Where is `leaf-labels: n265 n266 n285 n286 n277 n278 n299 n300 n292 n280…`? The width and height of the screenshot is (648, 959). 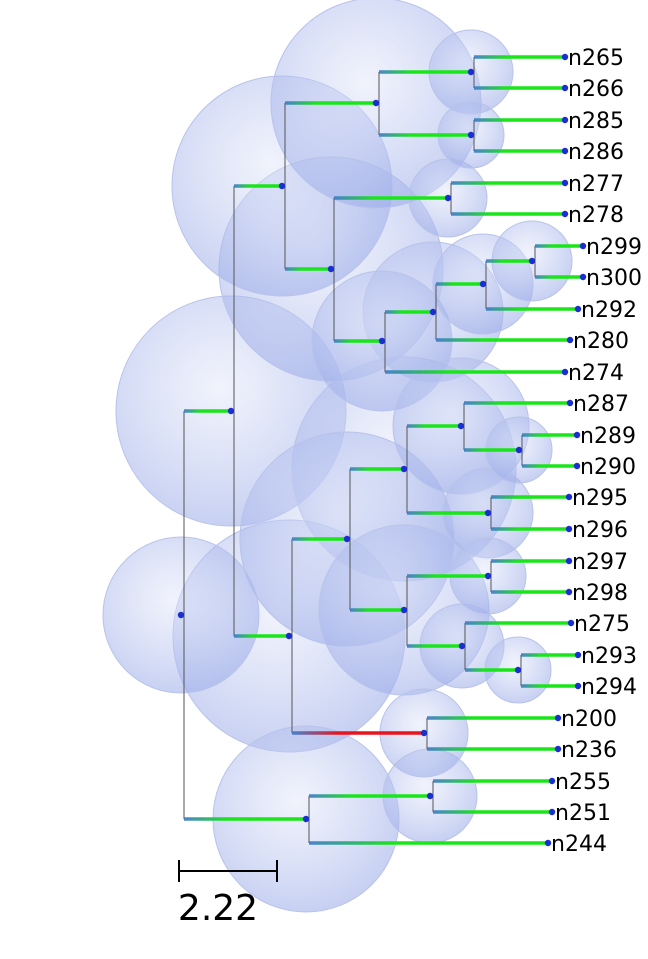 leaf-labels: n265 n266 n285 n286 n277 n278 n299 n300 n292 n280… is located at coordinates (596, 451).